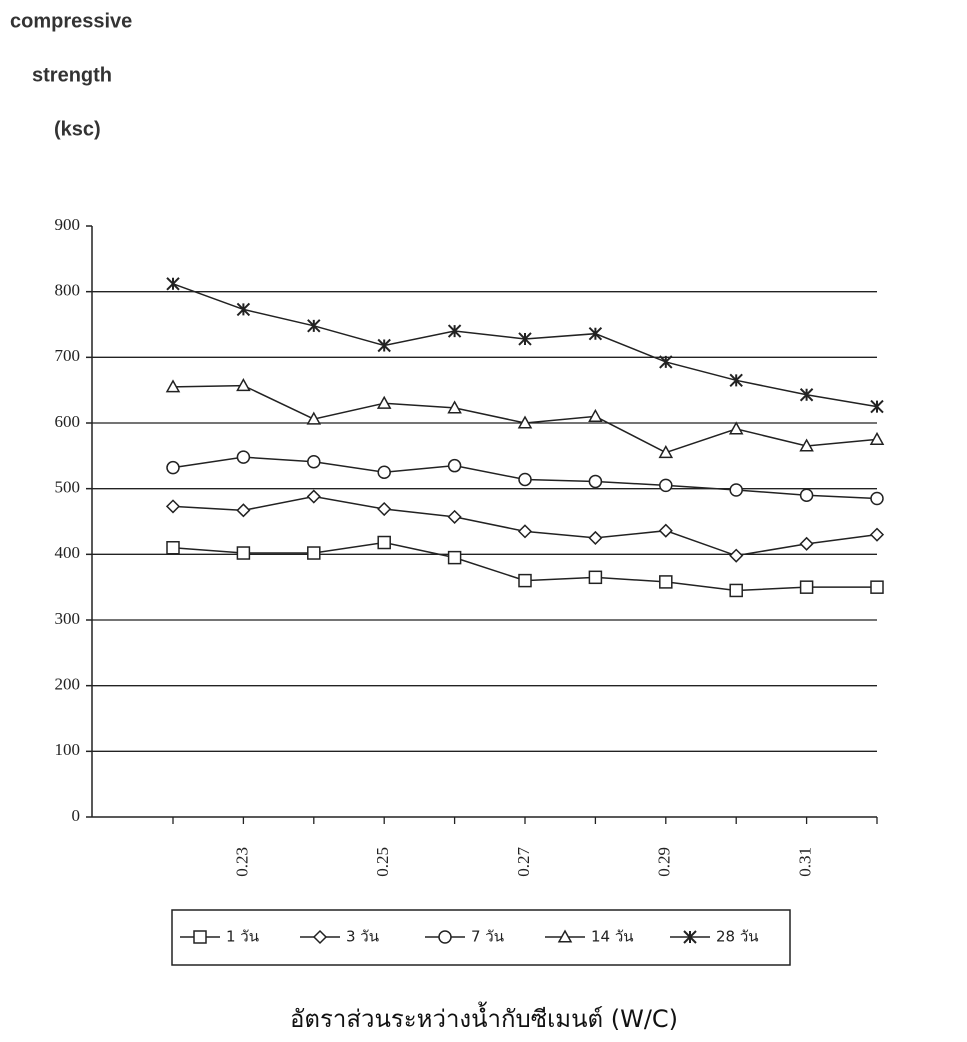  Describe the element at coordinates (68, 684) in the screenshot. I see `y-tick-label: 200` at that location.